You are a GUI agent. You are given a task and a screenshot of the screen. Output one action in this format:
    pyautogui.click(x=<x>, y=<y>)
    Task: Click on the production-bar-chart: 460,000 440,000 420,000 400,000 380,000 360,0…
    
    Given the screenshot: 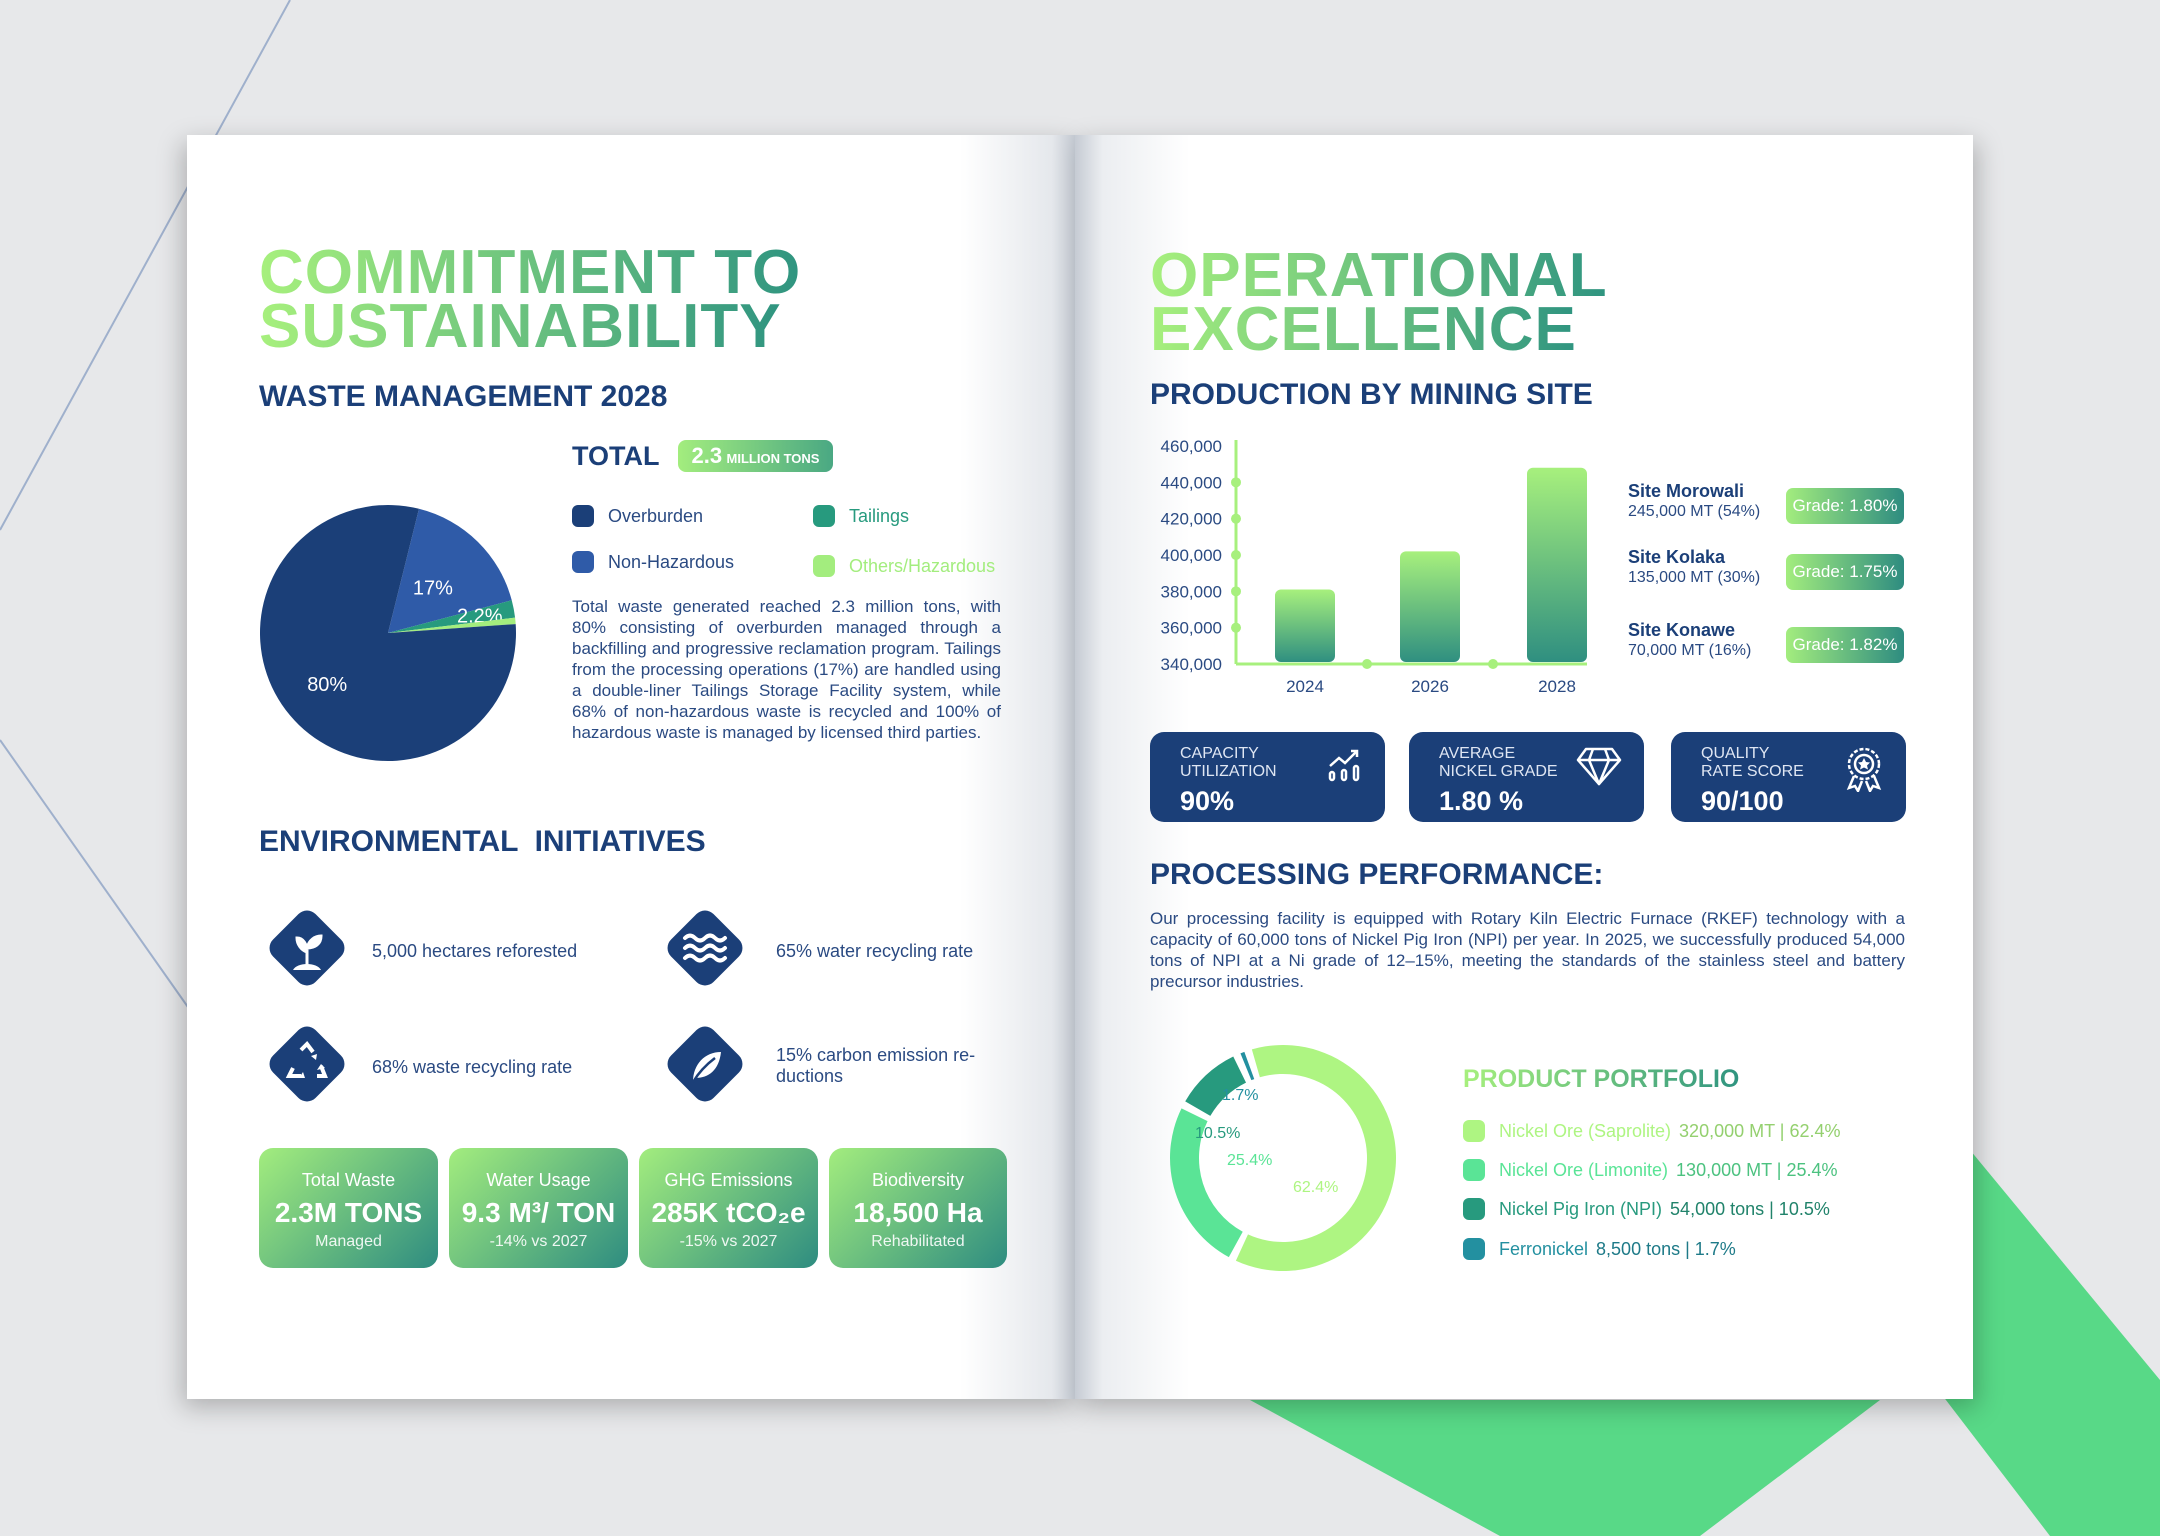 What is the action you would take?
    pyautogui.click(x=1374, y=566)
    